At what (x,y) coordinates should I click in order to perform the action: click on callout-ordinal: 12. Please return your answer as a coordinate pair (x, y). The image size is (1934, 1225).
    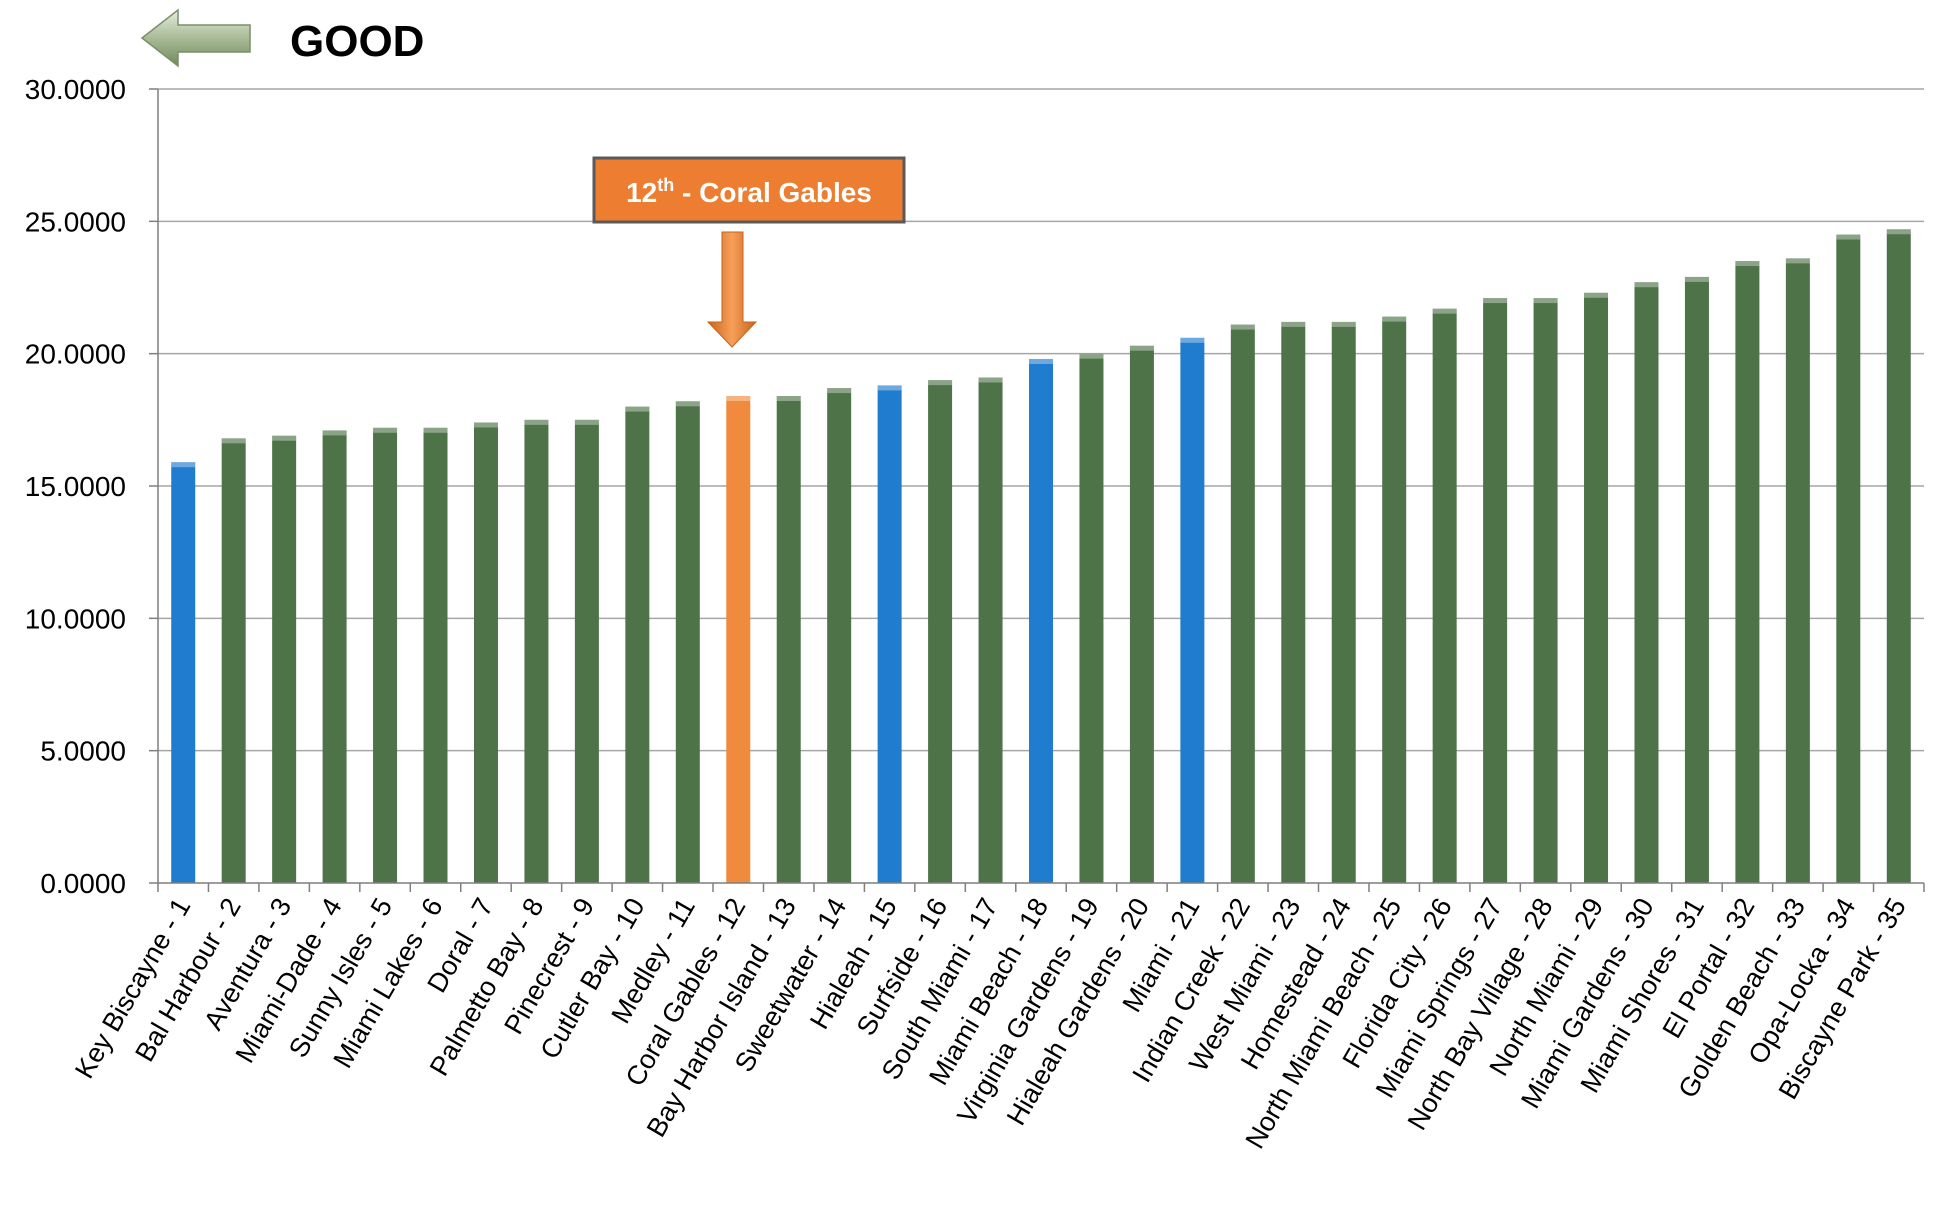
    Looking at the image, I should click on (641, 192).